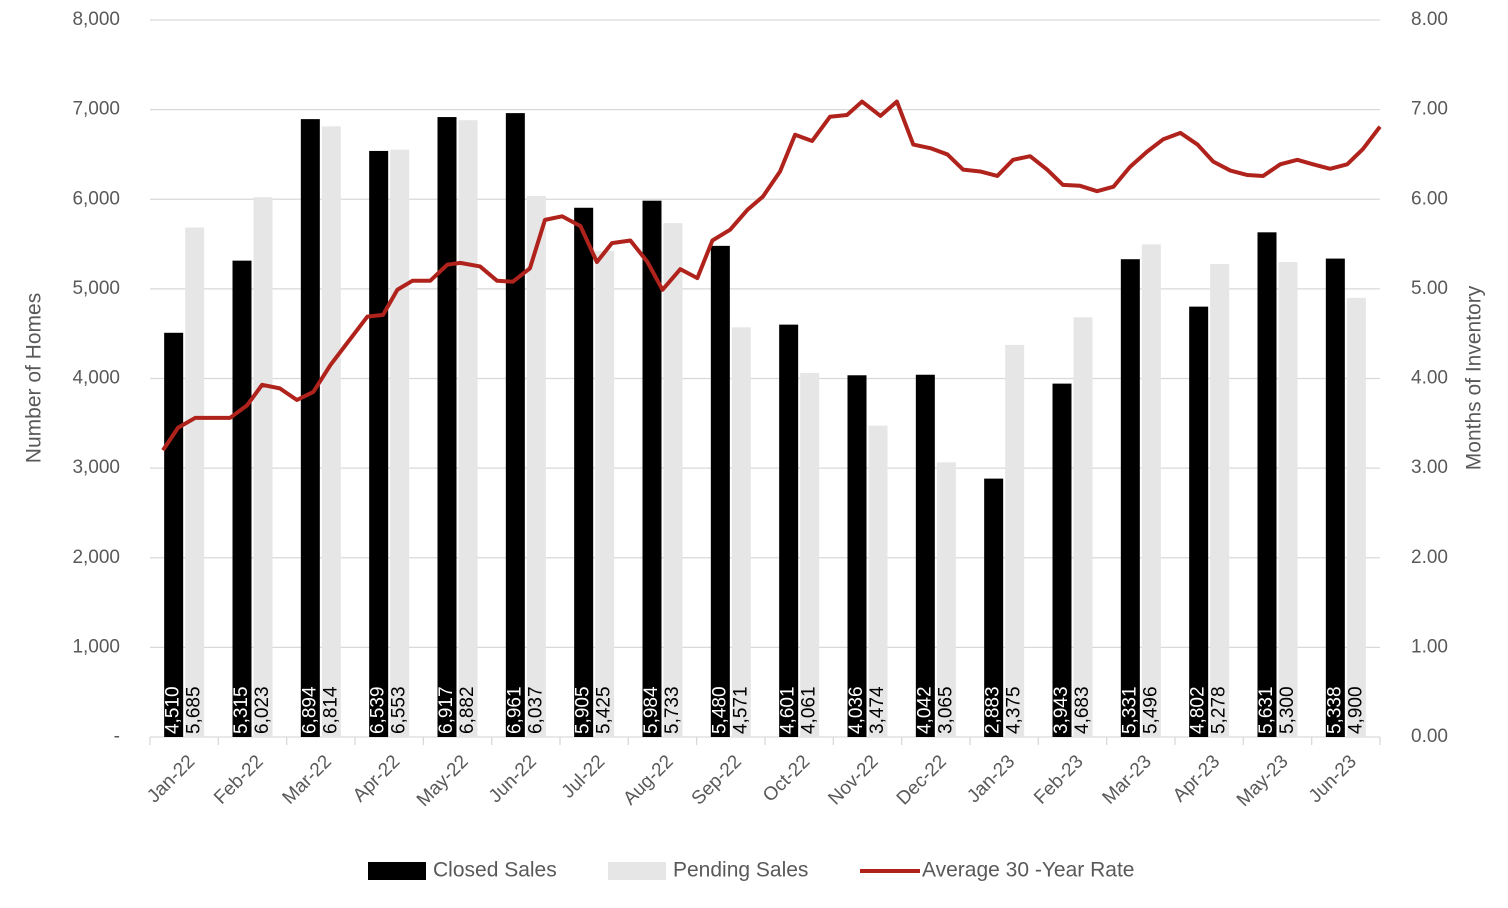 Image resolution: width=1508 pixels, height=908 pixels. What do you see at coordinates (1355, 710) in the screenshot?
I see `bar-value-label: 4,900` at bounding box center [1355, 710].